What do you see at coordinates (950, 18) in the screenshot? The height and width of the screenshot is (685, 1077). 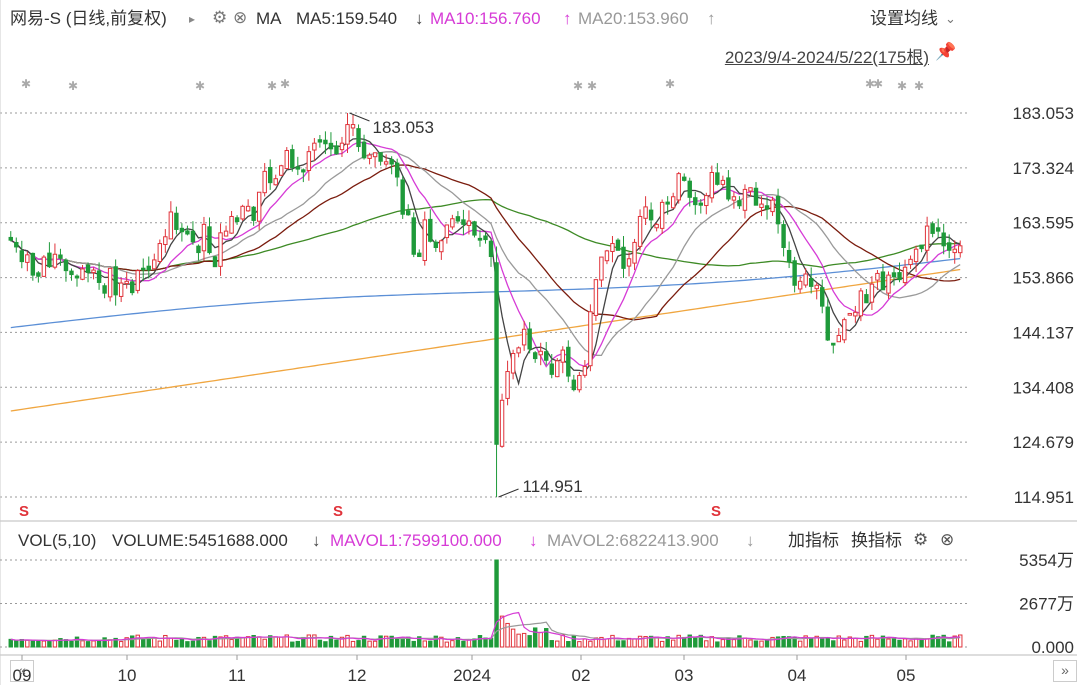 I see `chevron-down-icon: ⌄` at bounding box center [950, 18].